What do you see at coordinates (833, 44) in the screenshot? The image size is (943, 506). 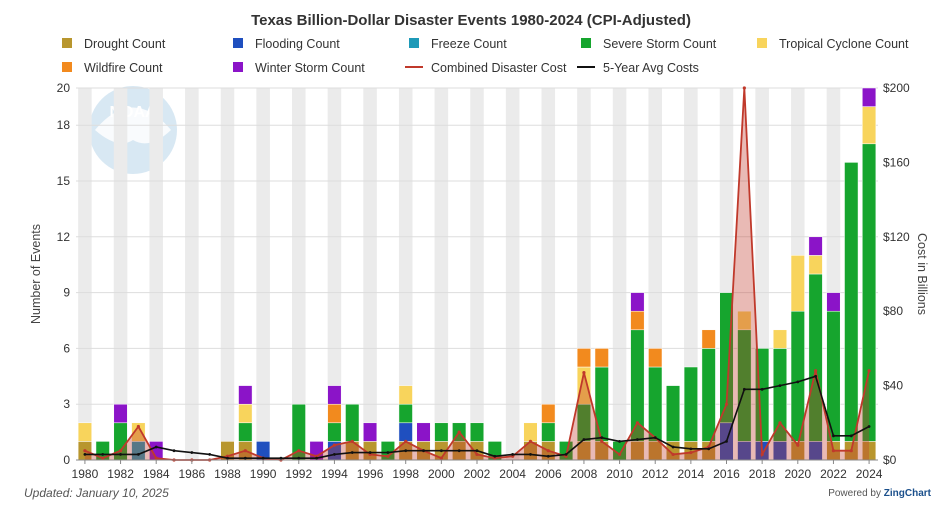 I see `legend-item: Tropical Cyclone Count` at bounding box center [833, 44].